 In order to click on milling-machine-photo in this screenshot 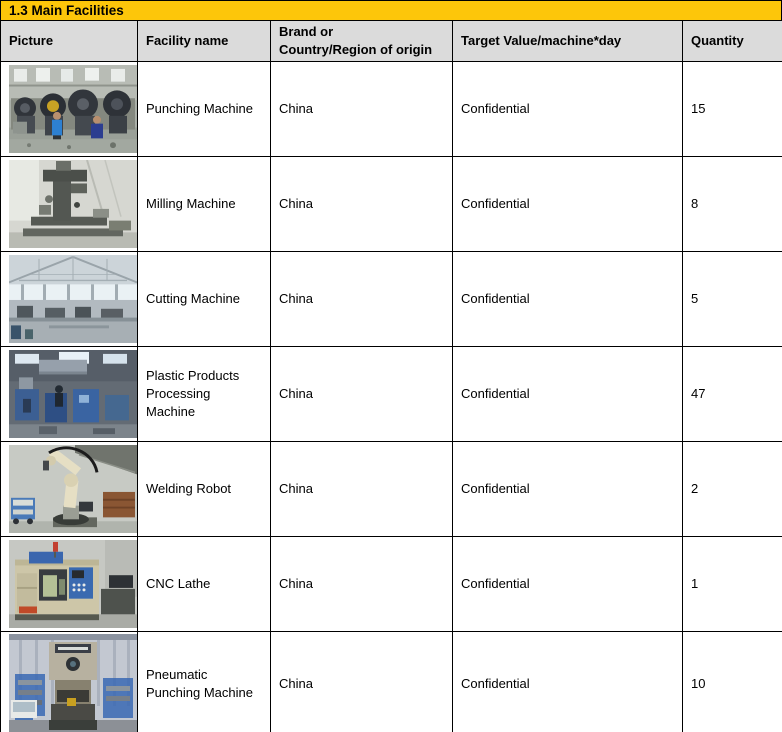, I will do `click(73, 203)`.